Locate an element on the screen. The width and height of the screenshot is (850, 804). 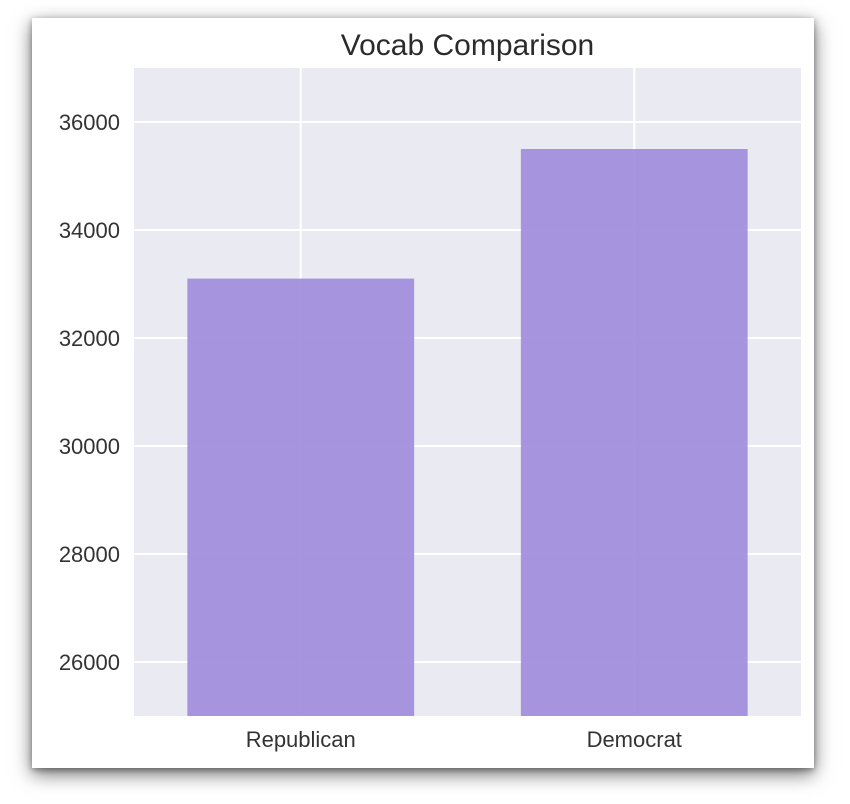
y-tick-label: 28000 is located at coordinates (89, 554).